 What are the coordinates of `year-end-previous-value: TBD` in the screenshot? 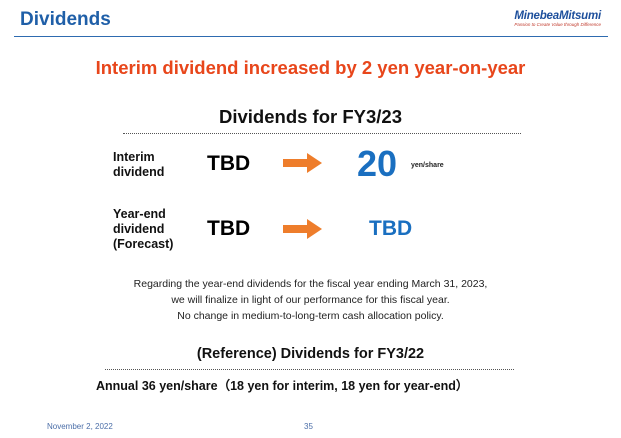 It's located at (229, 228).